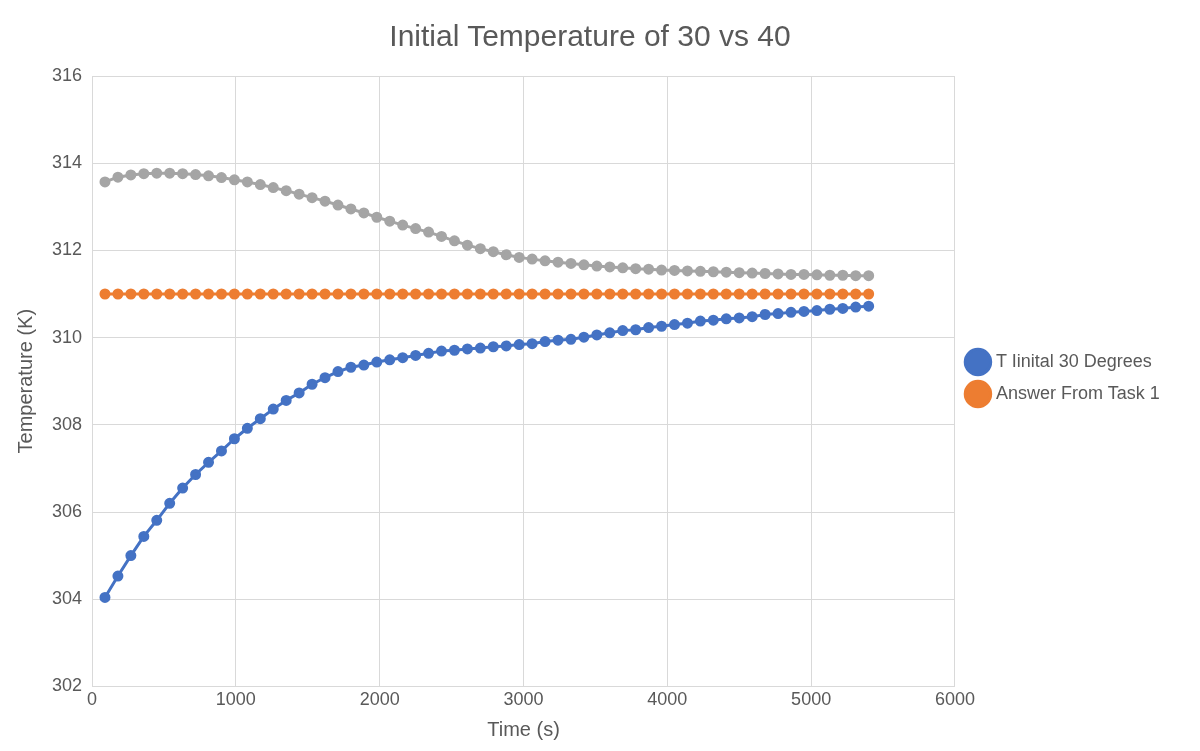 Image resolution: width=1200 pixels, height=751 pixels. I want to click on x-tick-label: 6000, so click(954, 699).